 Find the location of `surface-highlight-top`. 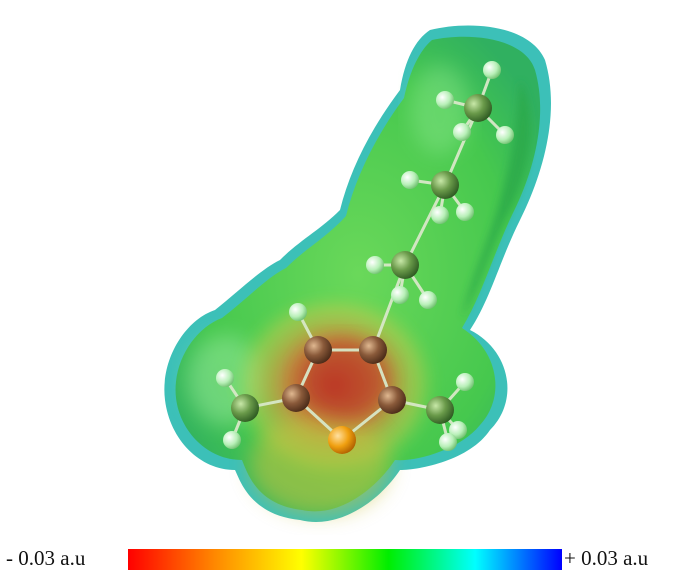

surface-highlight-top is located at coordinates (440, 110).